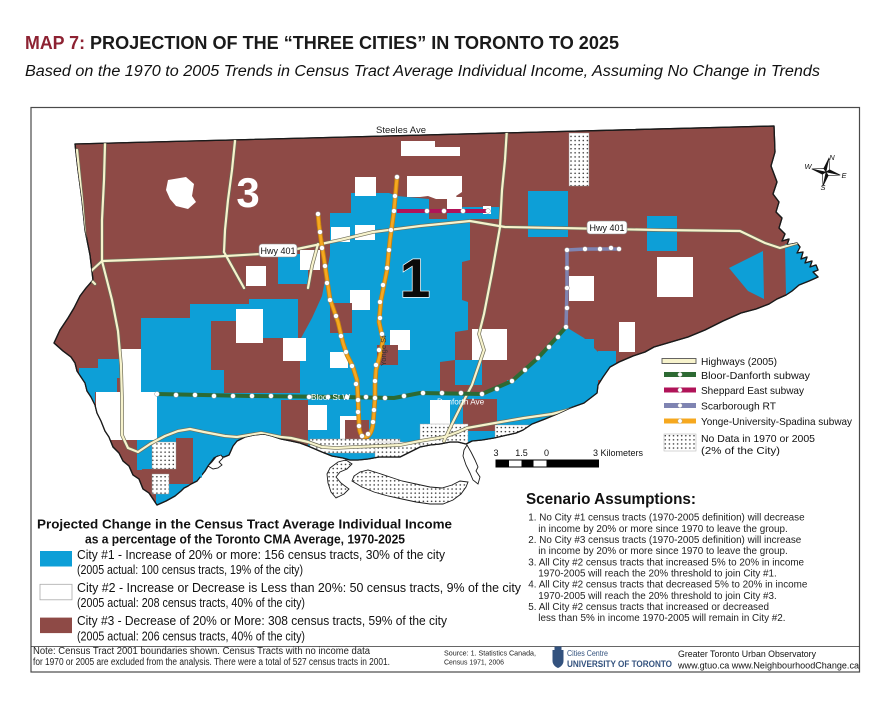  What do you see at coordinates (740, 451) in the screenshot?
I see `svg-text: (2% of the City)` at bounding box center [740, 451].